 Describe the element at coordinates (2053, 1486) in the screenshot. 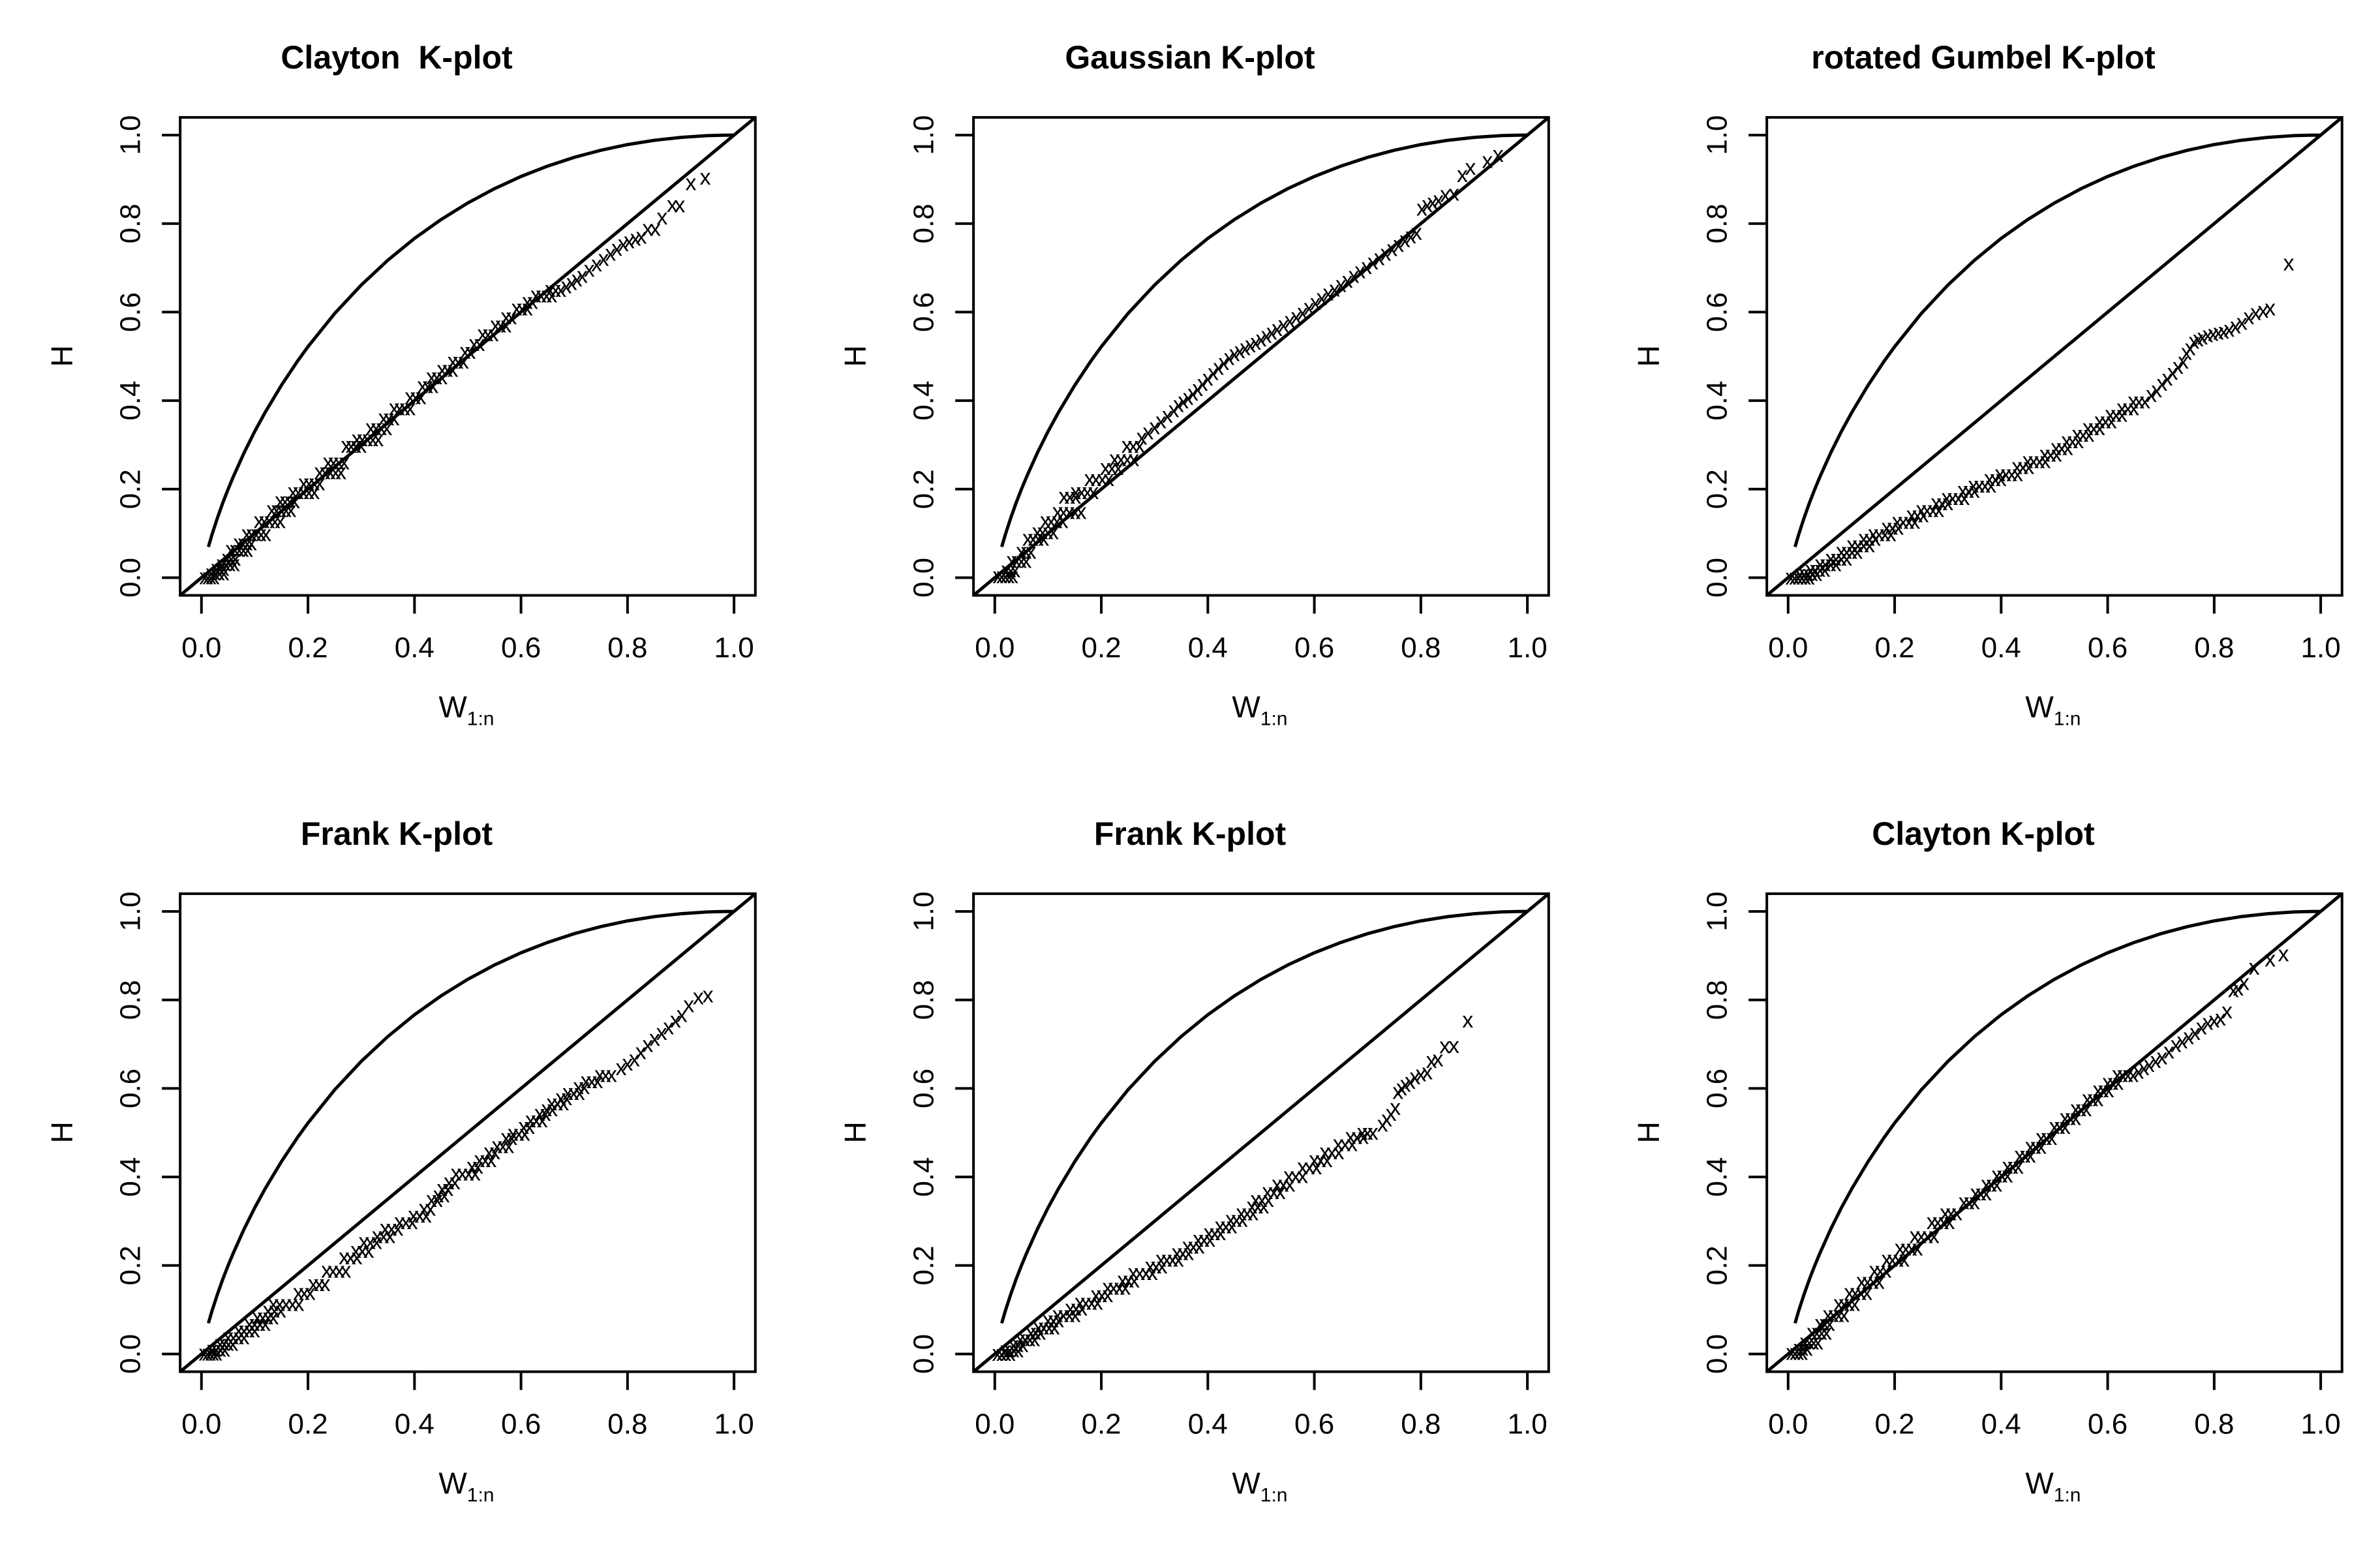

I see `x-axis-label: W1:n` at that location.